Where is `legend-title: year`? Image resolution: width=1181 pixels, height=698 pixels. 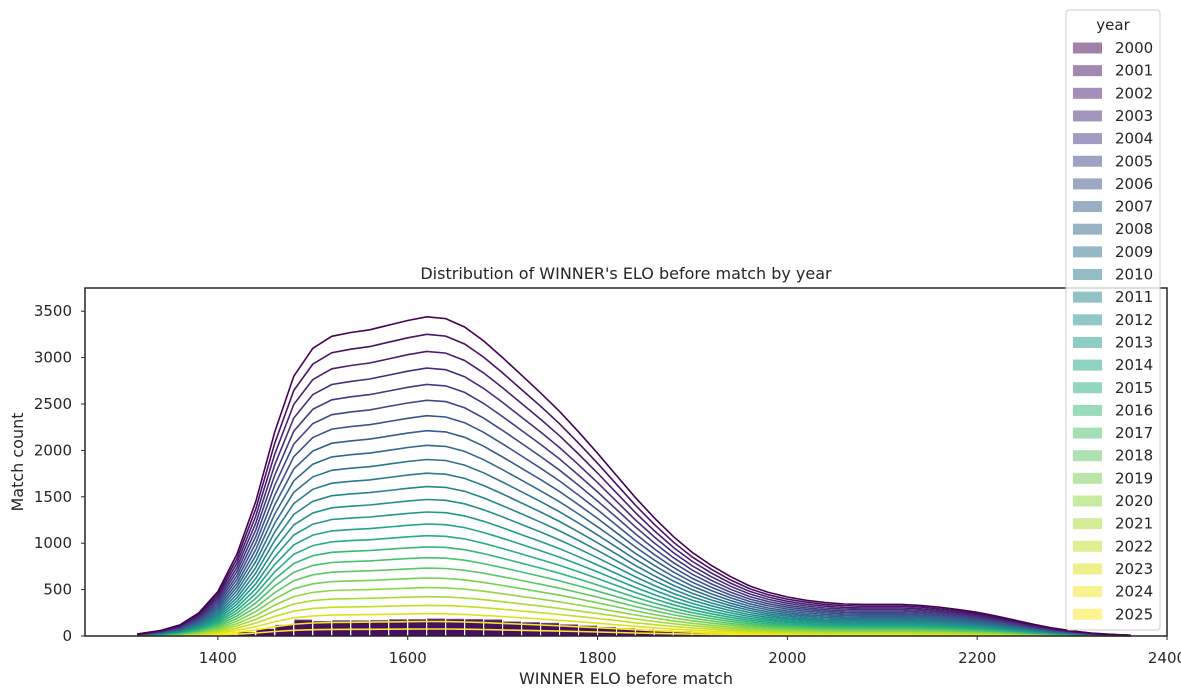 legend-title: year is located at coordinates (1113, 25).